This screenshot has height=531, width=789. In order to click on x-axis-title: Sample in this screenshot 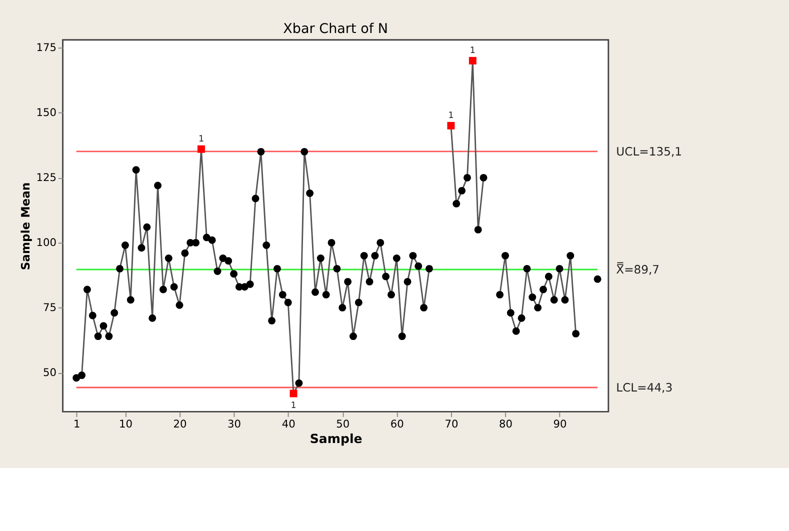, I will do `click(336, 438)`.